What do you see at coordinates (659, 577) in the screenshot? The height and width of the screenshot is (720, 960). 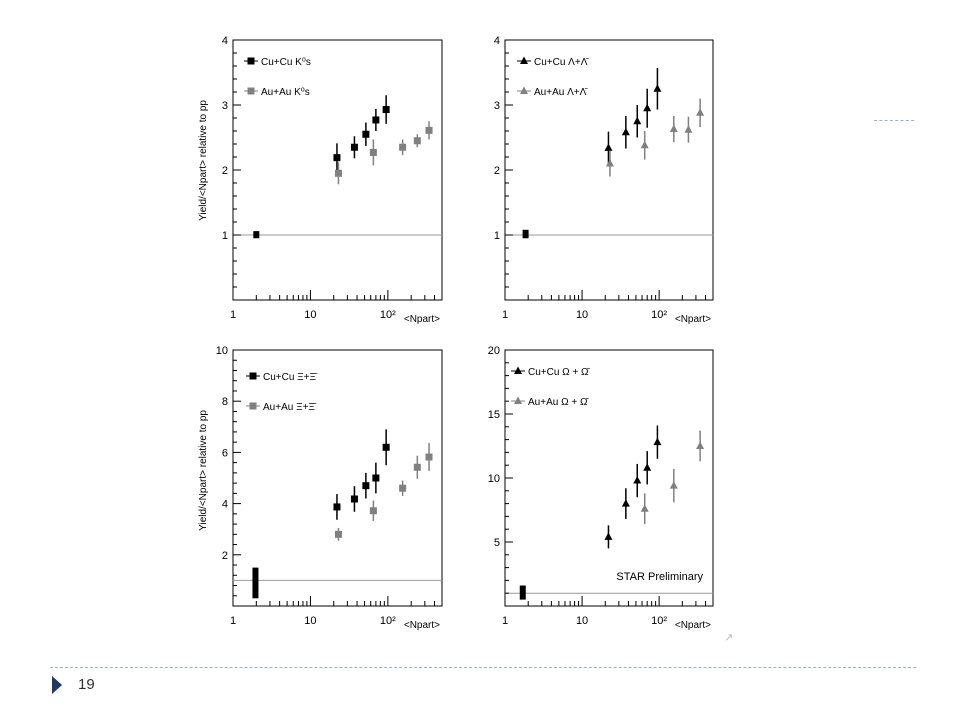 I see `chart-annotation: STAR Preliminary` at bounding box center [659, 577].